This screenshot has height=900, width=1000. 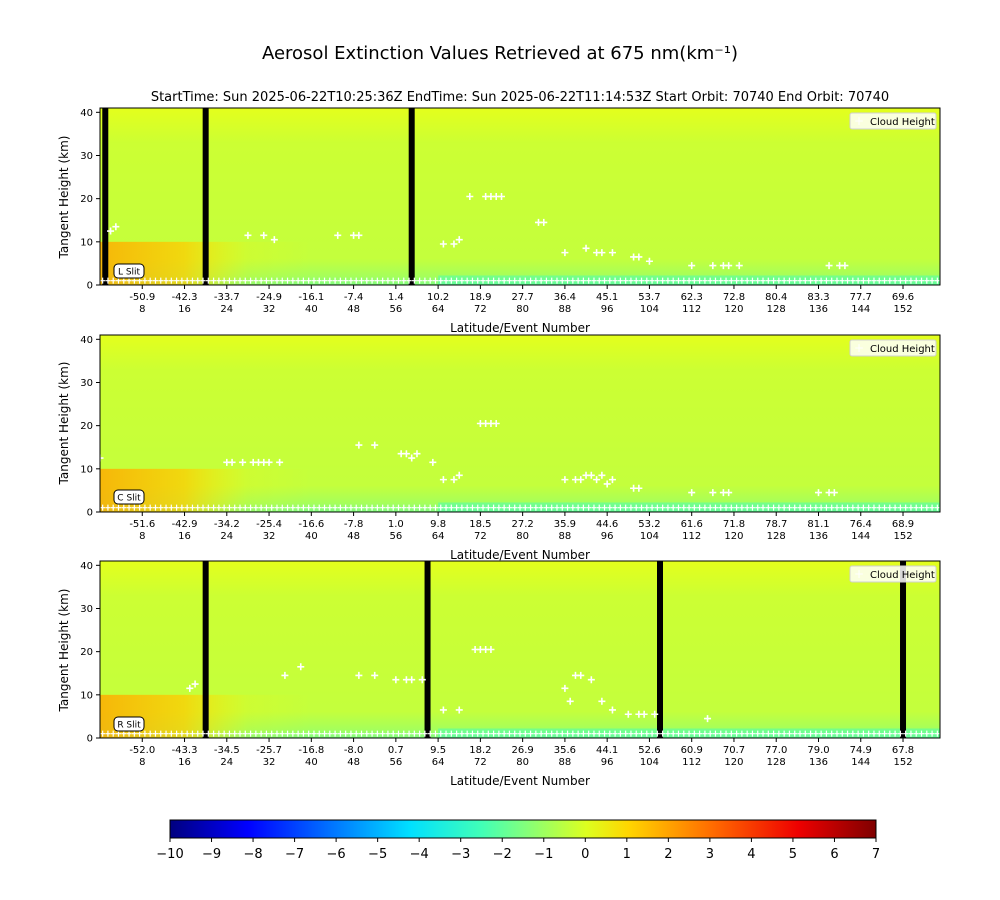 What do you see at coordinates (353, 309) in the screenshot?
I see `event-tick-label: 48` at bounding box center [353, 309].